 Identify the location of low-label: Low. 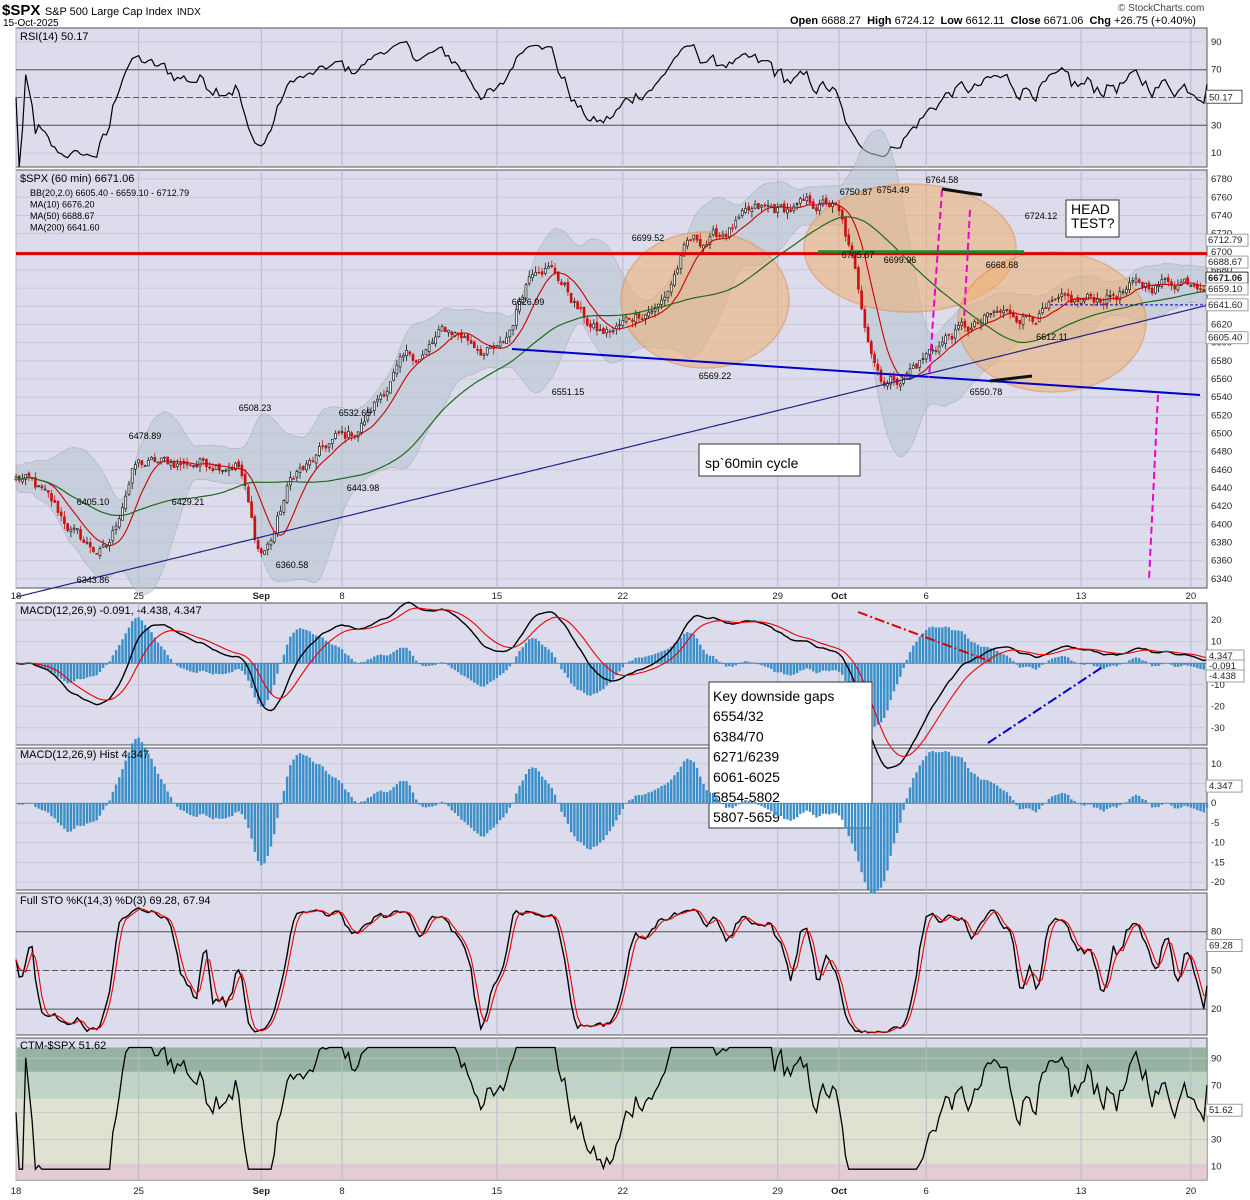
(951, 21).